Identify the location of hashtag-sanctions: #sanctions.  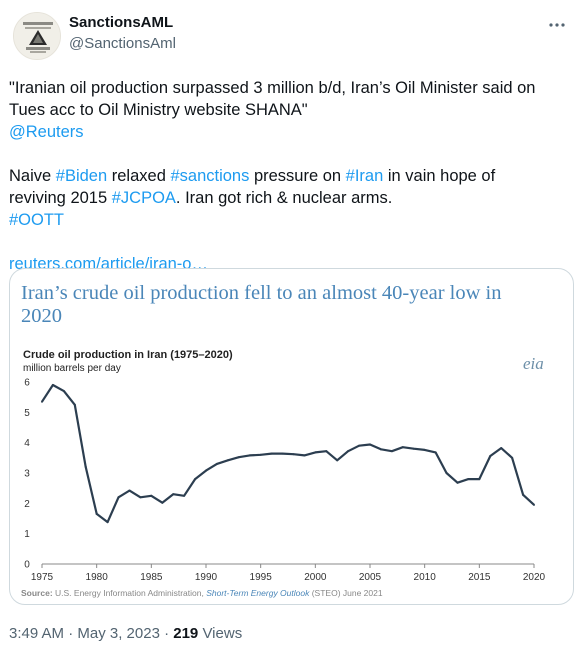
(210, 176).